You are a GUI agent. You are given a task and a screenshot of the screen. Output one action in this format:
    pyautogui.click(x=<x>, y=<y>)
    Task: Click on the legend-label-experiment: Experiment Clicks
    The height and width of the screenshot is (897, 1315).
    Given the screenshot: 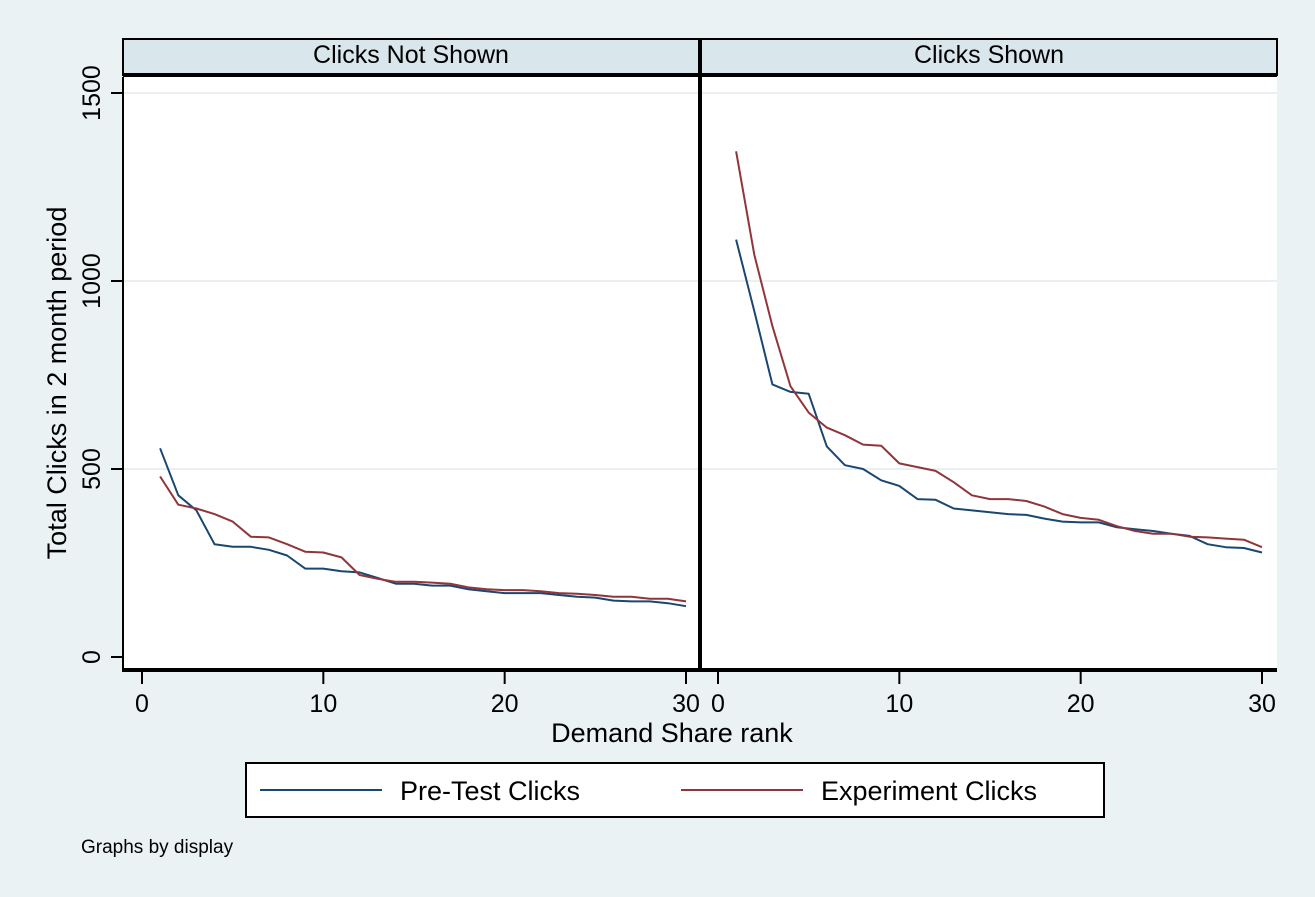 What is the action you would take?
    pyautogui.click(x=929, y=791)
    